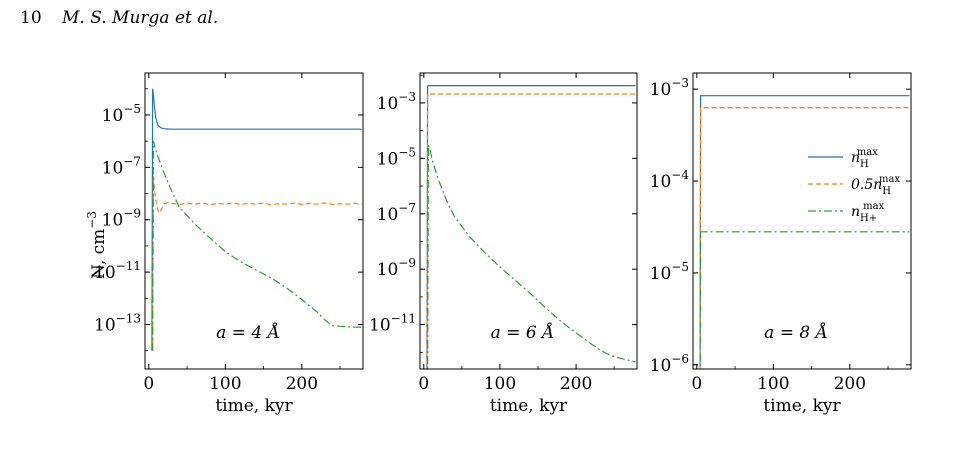  Describe the element at coordinates (99, 254) in the screenshot. I see `y-axis-label-main: N, cm` at that location.